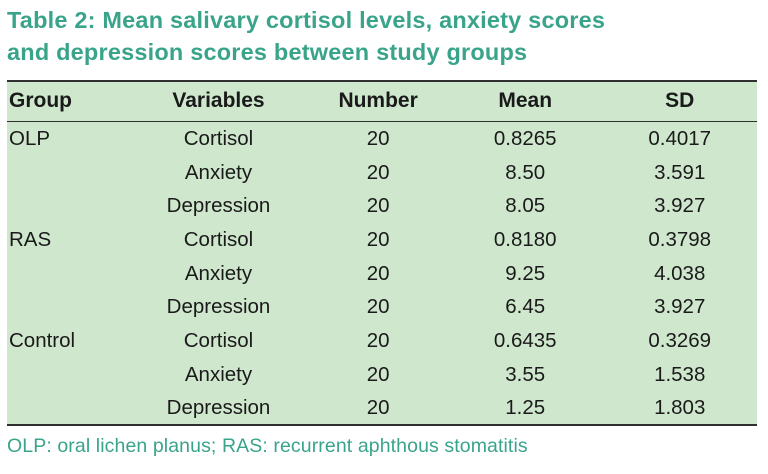 The height and width of the screenshot is (474, 768). I want to click on cell-mean: 8.05, so click(525, 206).